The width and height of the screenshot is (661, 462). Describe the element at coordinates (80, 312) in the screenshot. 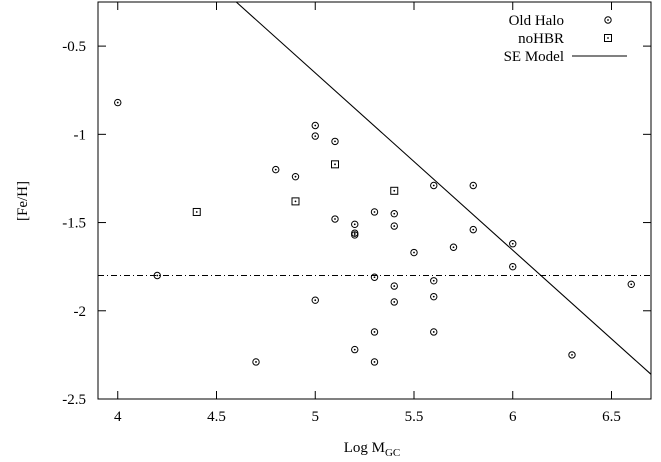

I see `y-tick-label: -2` at that location.